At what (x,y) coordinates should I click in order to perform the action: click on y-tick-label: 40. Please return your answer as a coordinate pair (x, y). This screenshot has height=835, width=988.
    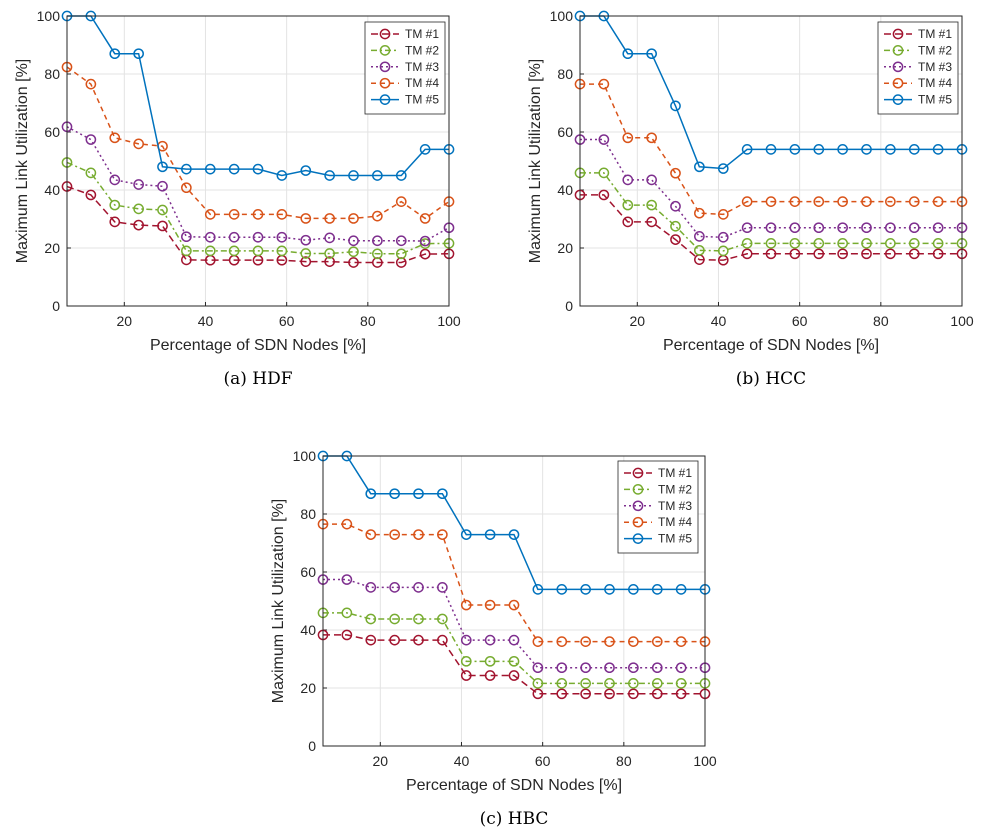
    Looking at the image, I should click on (52, 190).